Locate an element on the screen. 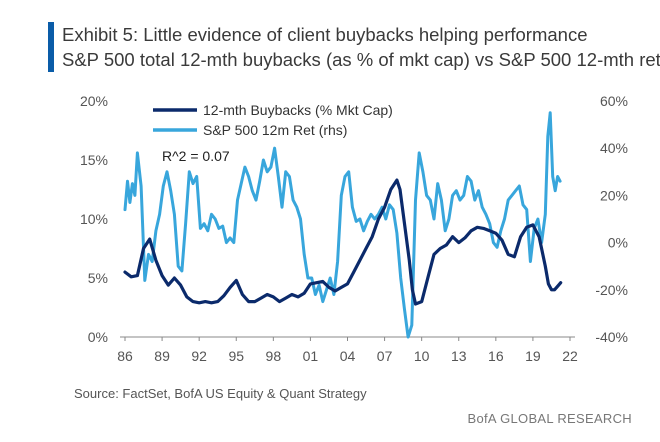 This screenshot has height=442, width=660. left-tick-label: 10% is located at coordinates (94, 219).